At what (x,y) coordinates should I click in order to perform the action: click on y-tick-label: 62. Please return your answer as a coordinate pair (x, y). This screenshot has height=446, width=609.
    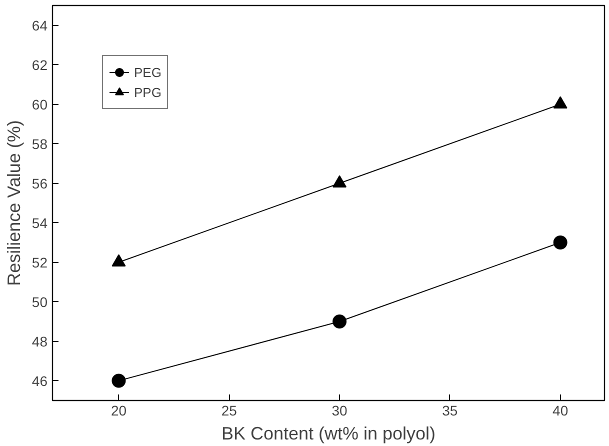
    Looking at the image, I should click on (40, 64).